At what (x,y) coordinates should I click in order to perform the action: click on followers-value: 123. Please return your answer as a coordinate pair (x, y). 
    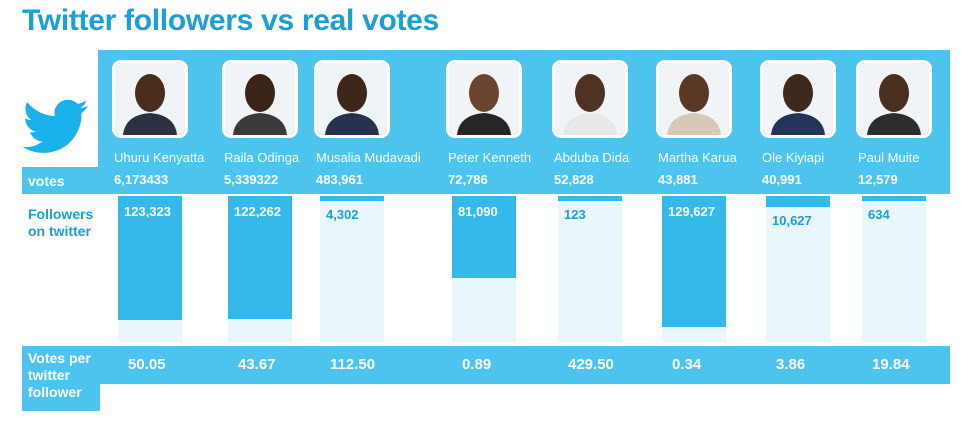
    Looking at the image, I should click on (575, 214).